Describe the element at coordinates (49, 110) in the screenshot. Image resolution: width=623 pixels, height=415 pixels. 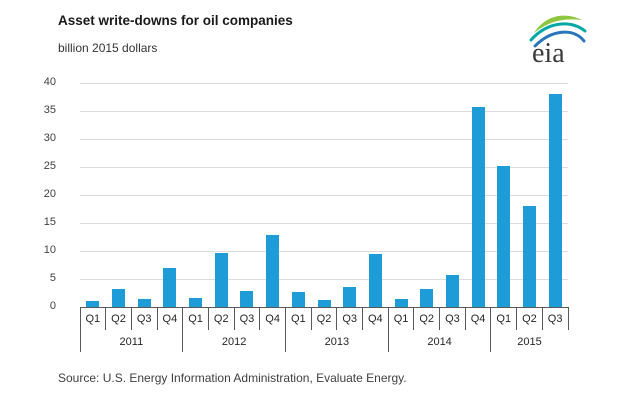
I see `y-axis-tick-label: 35` at that location.